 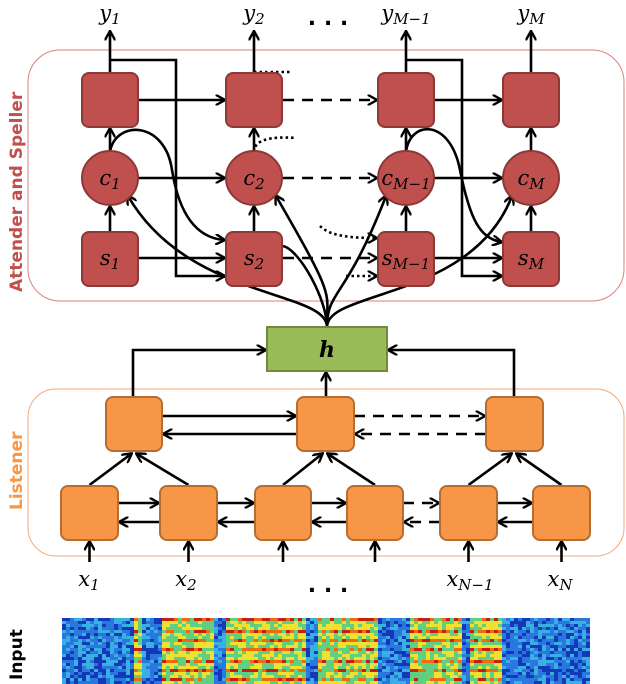 What do you see at coordinates (110, 470) in the screenshot?
I see `pyramid-arrow` at bounding box center [110, 470].